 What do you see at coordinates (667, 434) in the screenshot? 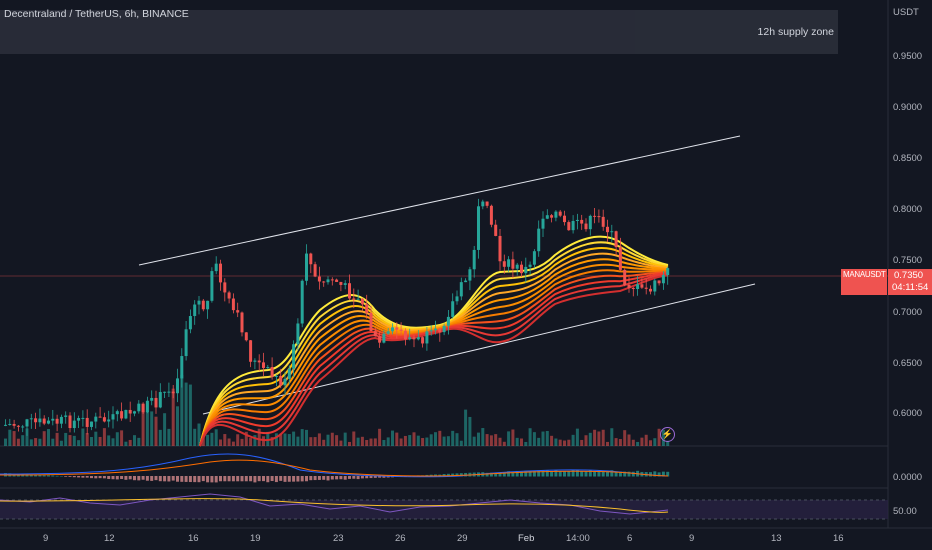
I see `lightning-icon: ⚡` at bounding box center [667, 434].